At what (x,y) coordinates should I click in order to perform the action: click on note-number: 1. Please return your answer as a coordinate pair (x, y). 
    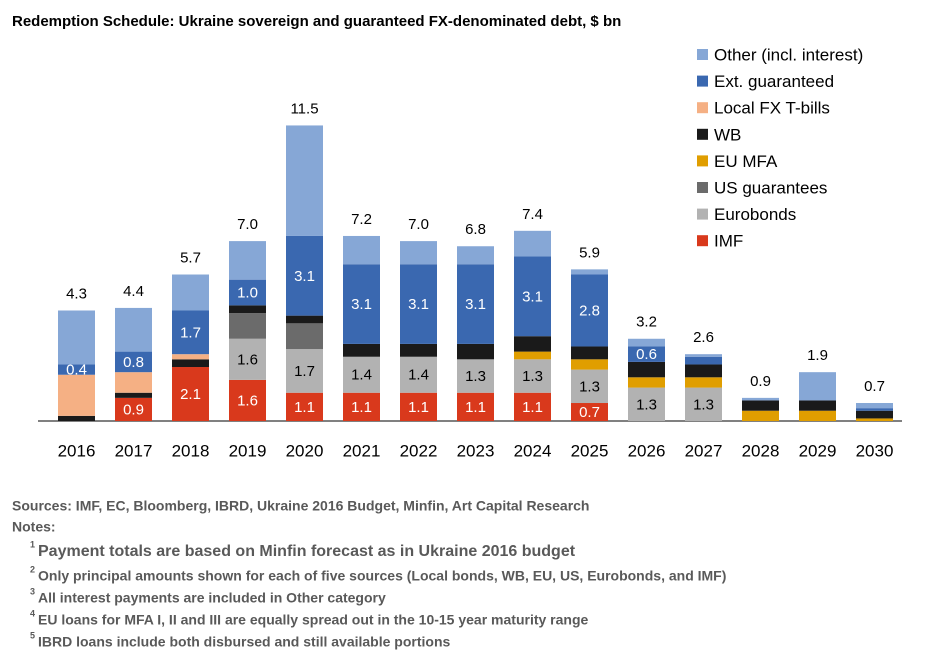
    Looking at the image, I should click on (32, 544).